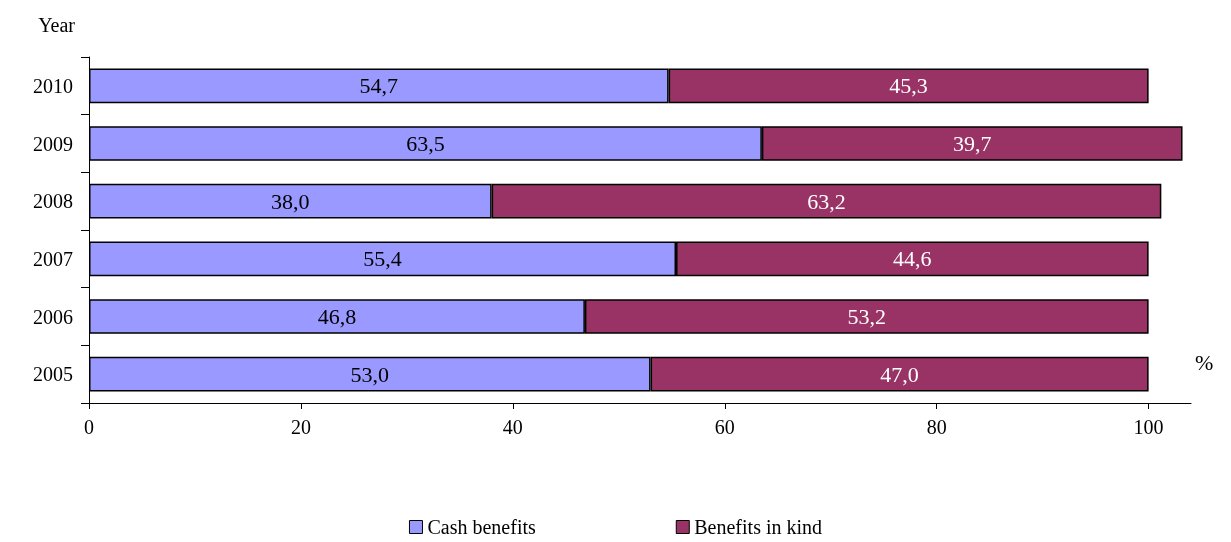 Image resolution: width=1231 pixels, height=542 pixels. What do you see at coordinates (53, 258) in the screenshot?
I see `y-tick-label: 2007` at bounding box center [53, 258].